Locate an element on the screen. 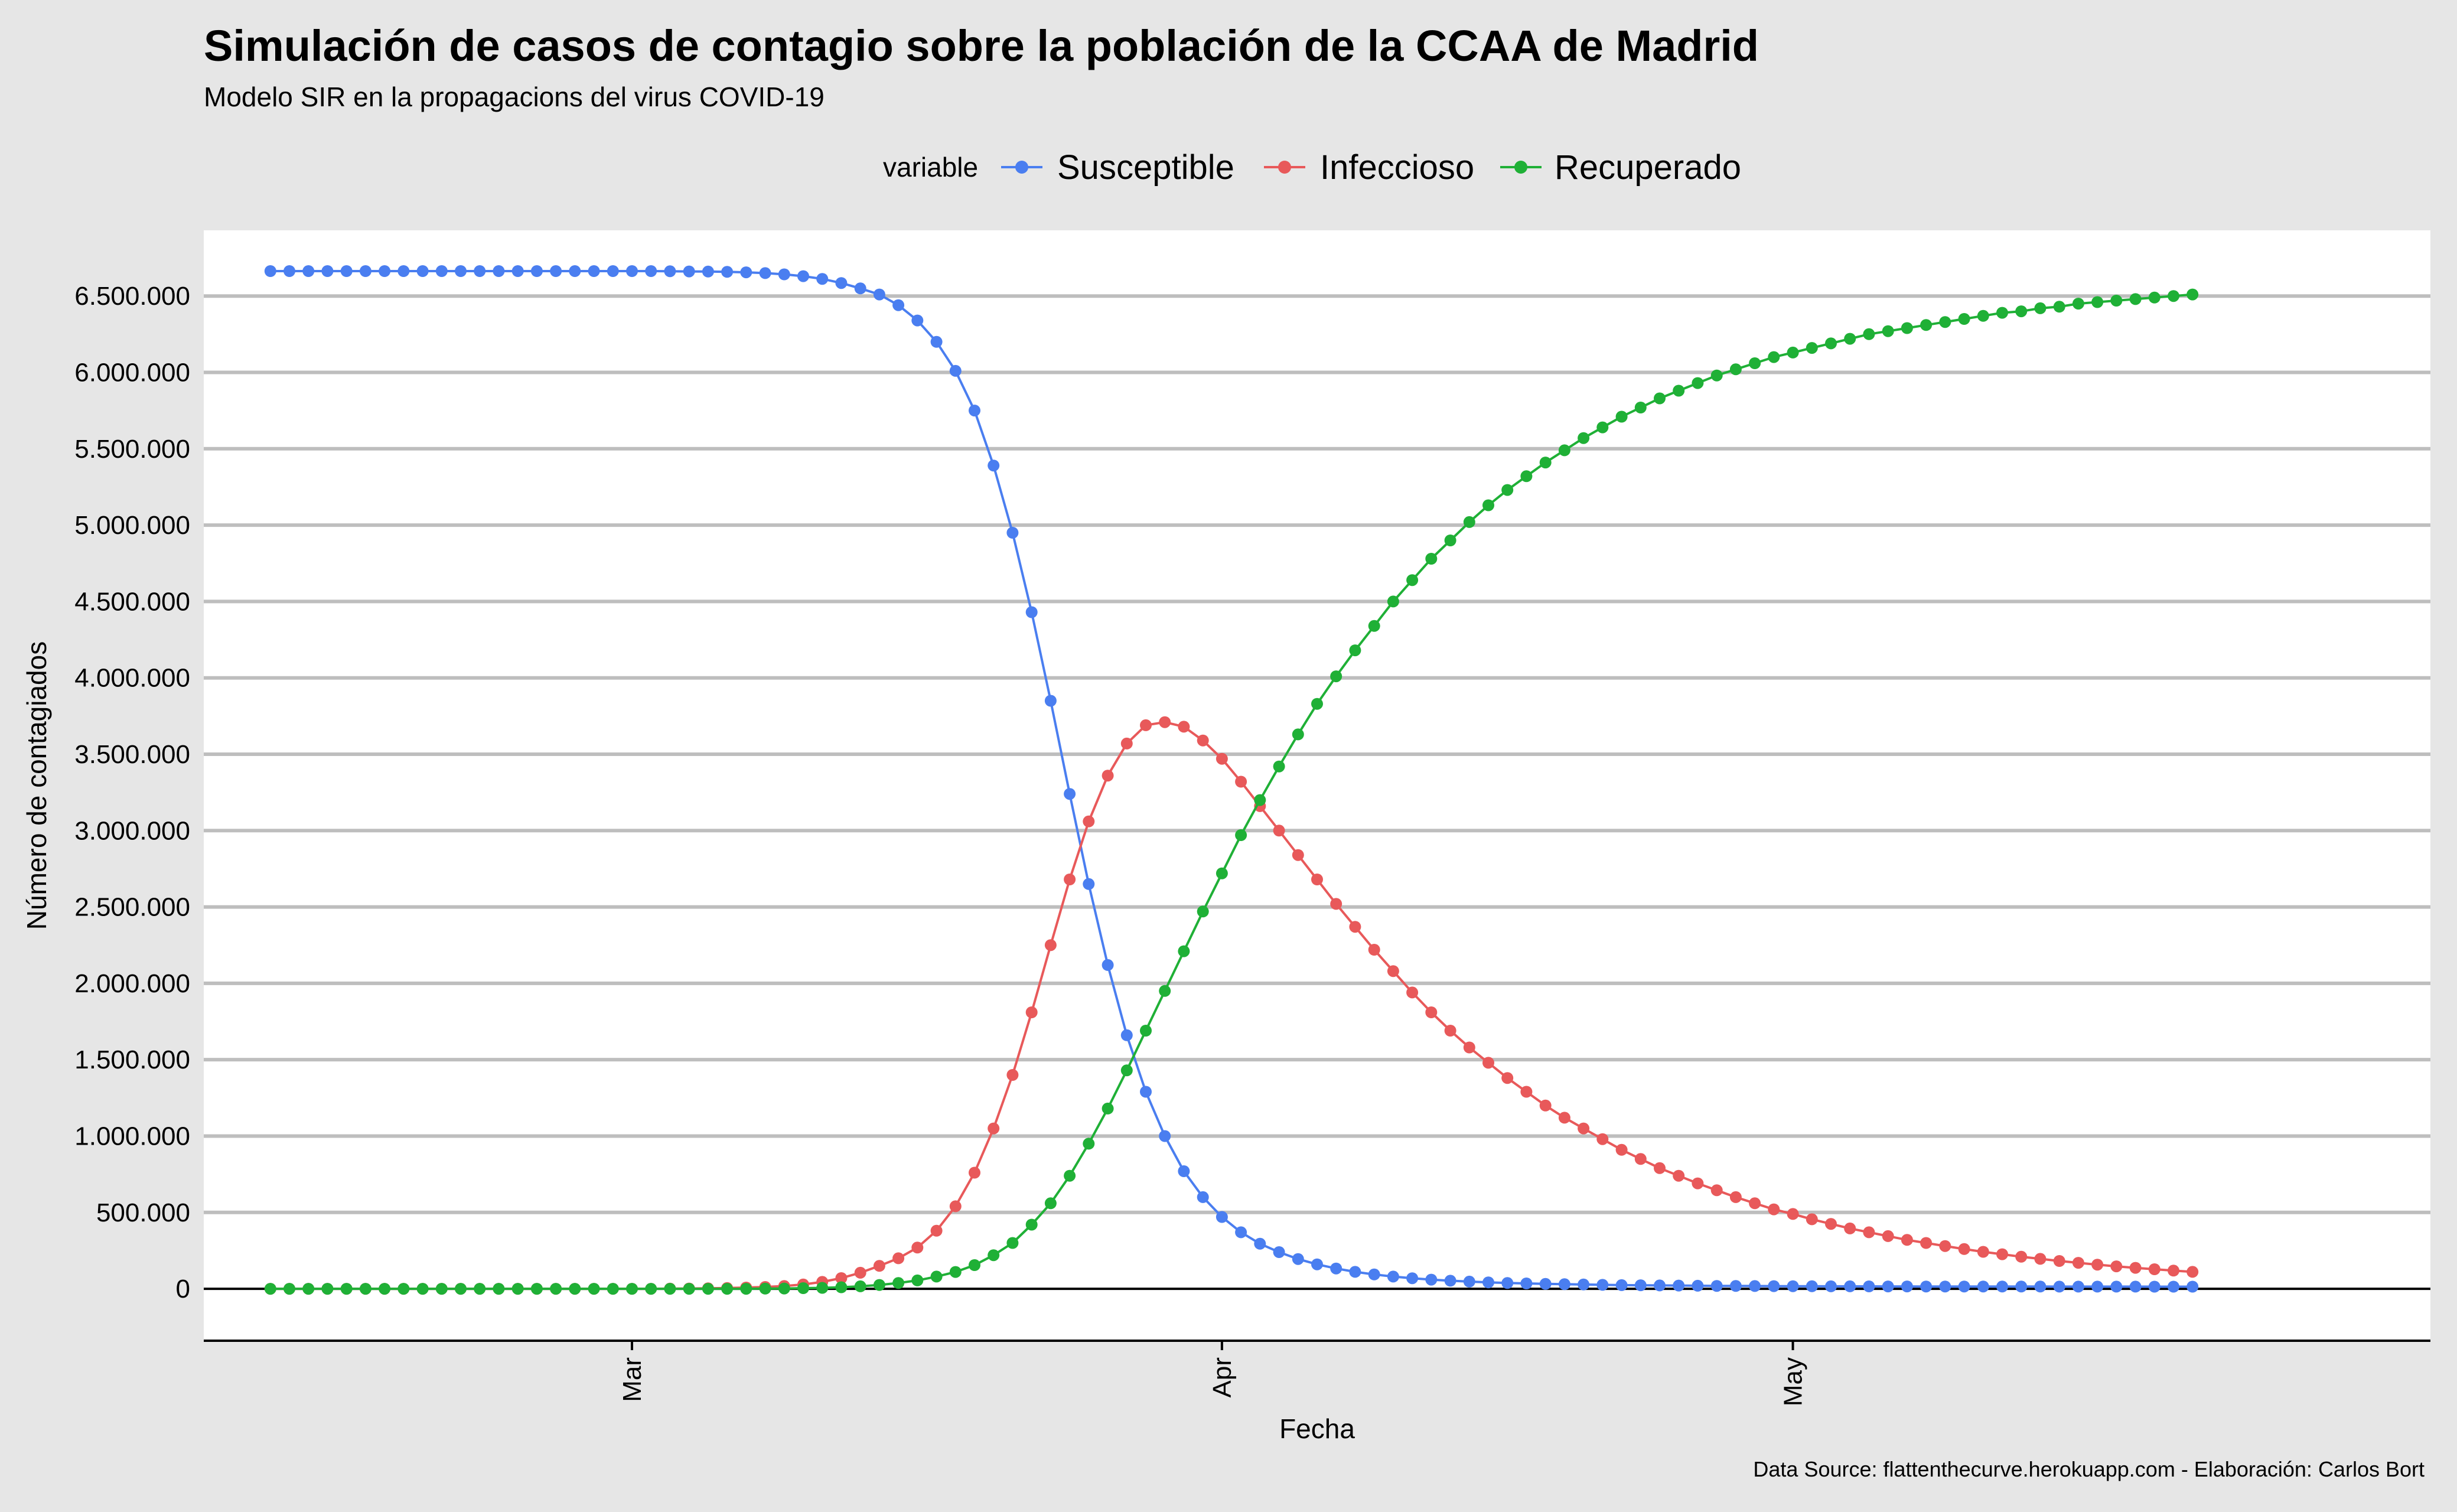 The height and width of the screenshot is (1512, 2457). y-tick-label: 1.500.000 is located at coordinates (132, 1059).